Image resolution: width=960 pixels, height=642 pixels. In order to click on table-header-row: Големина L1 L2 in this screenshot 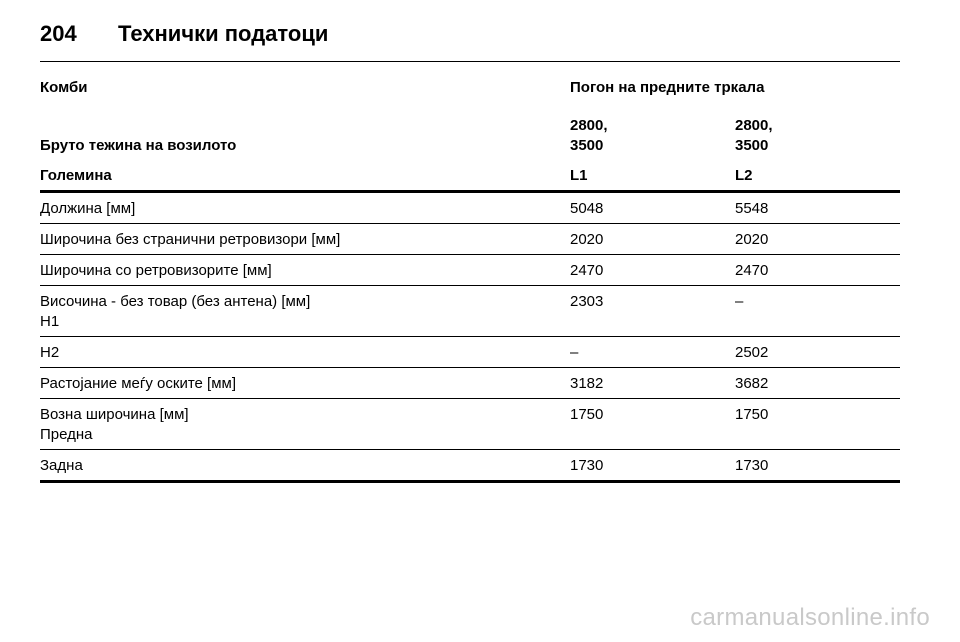, I will do `click(470, 176)`.